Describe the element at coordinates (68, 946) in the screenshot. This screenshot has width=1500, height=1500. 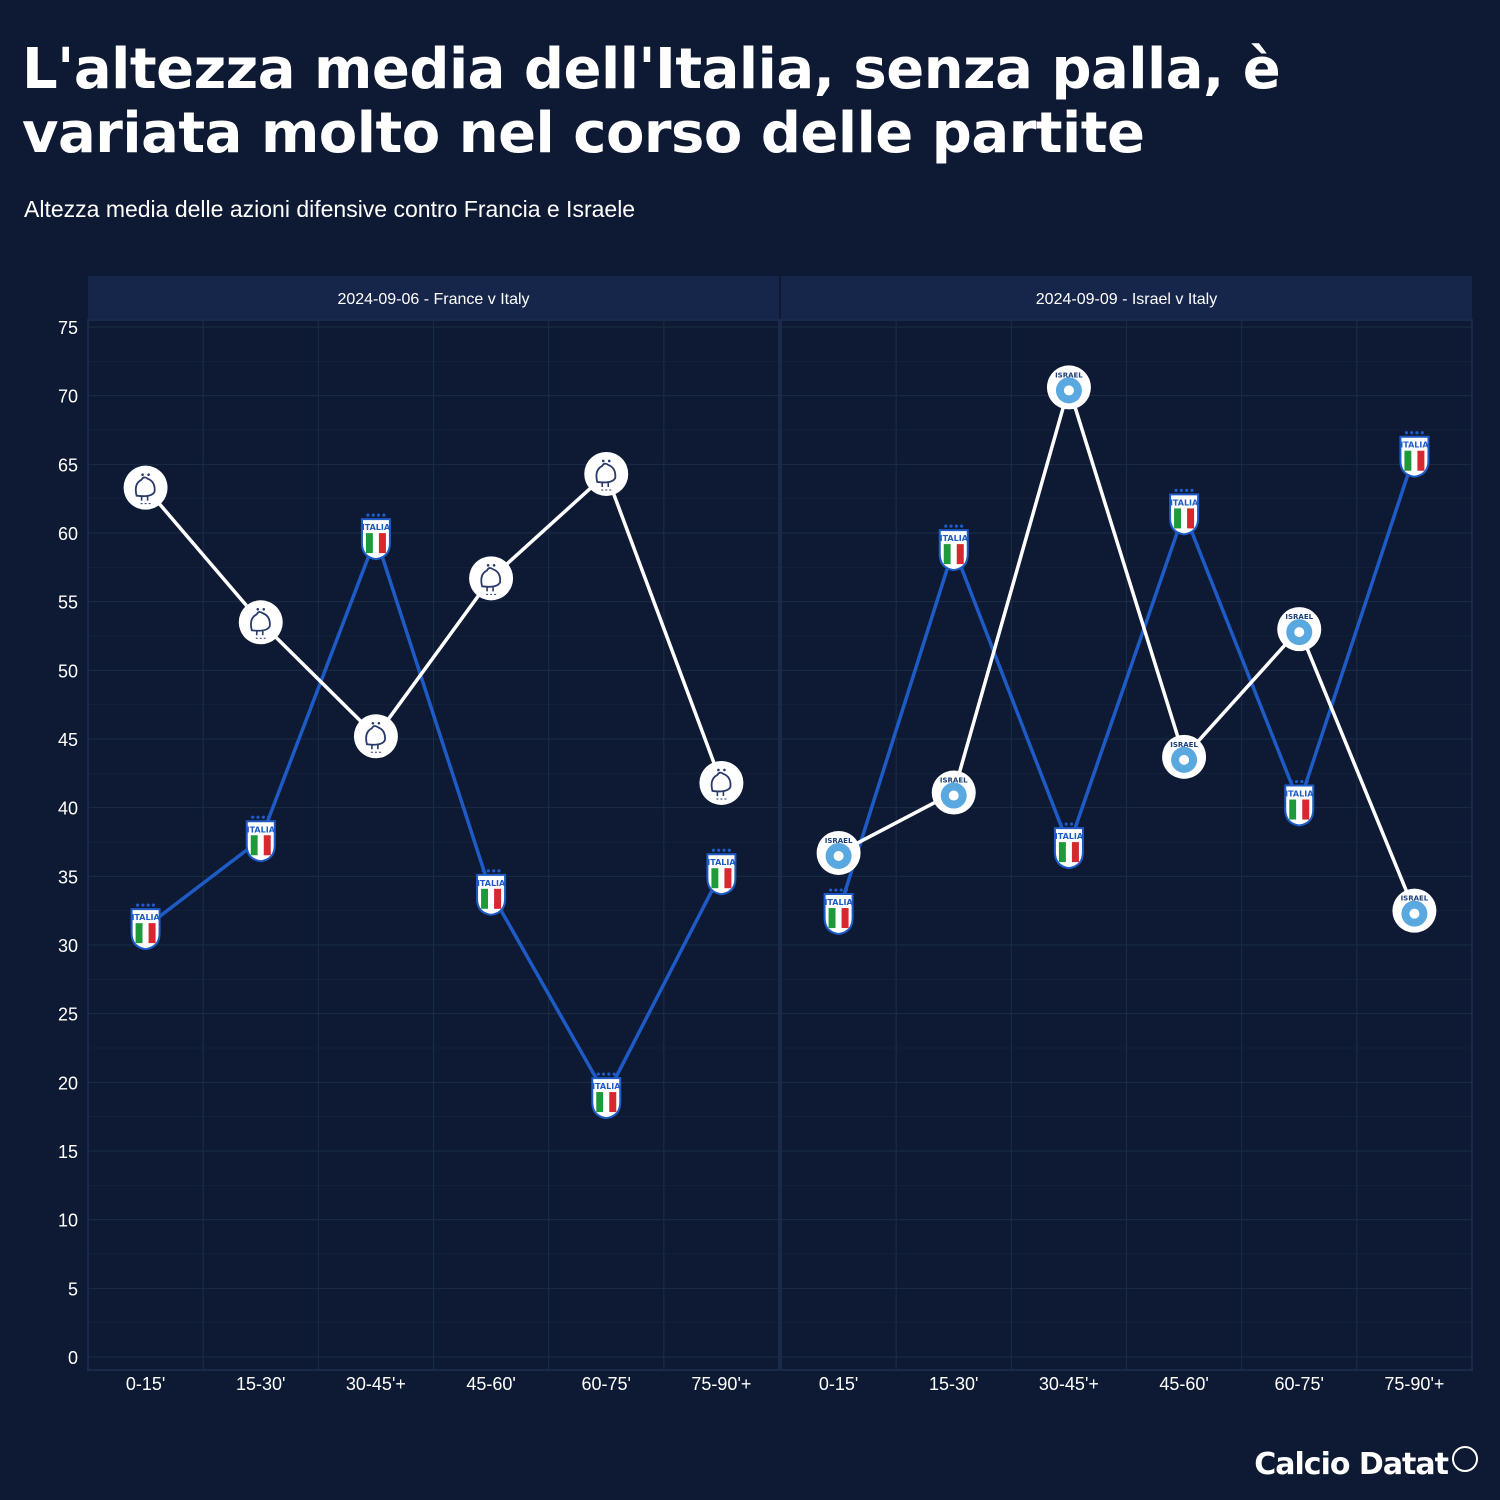
I see `y-tick-label: 30` at that location.